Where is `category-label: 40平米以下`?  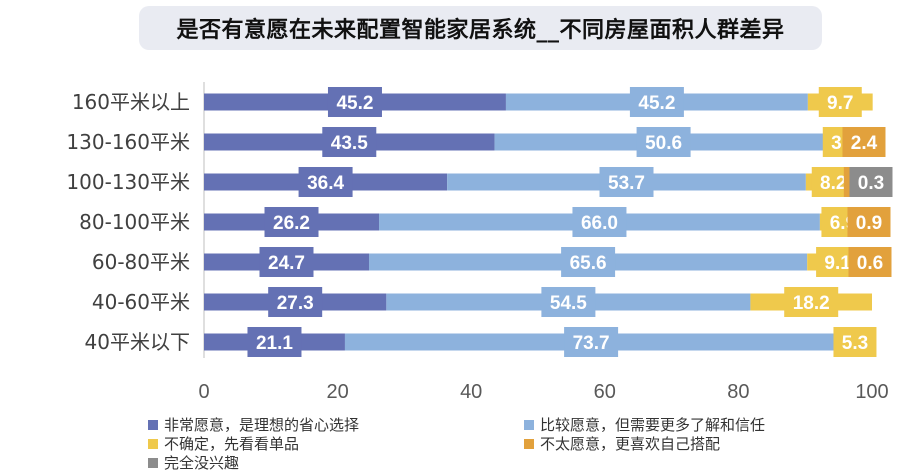 category-label: 40平米以下 is located at coordinates (137, 342).